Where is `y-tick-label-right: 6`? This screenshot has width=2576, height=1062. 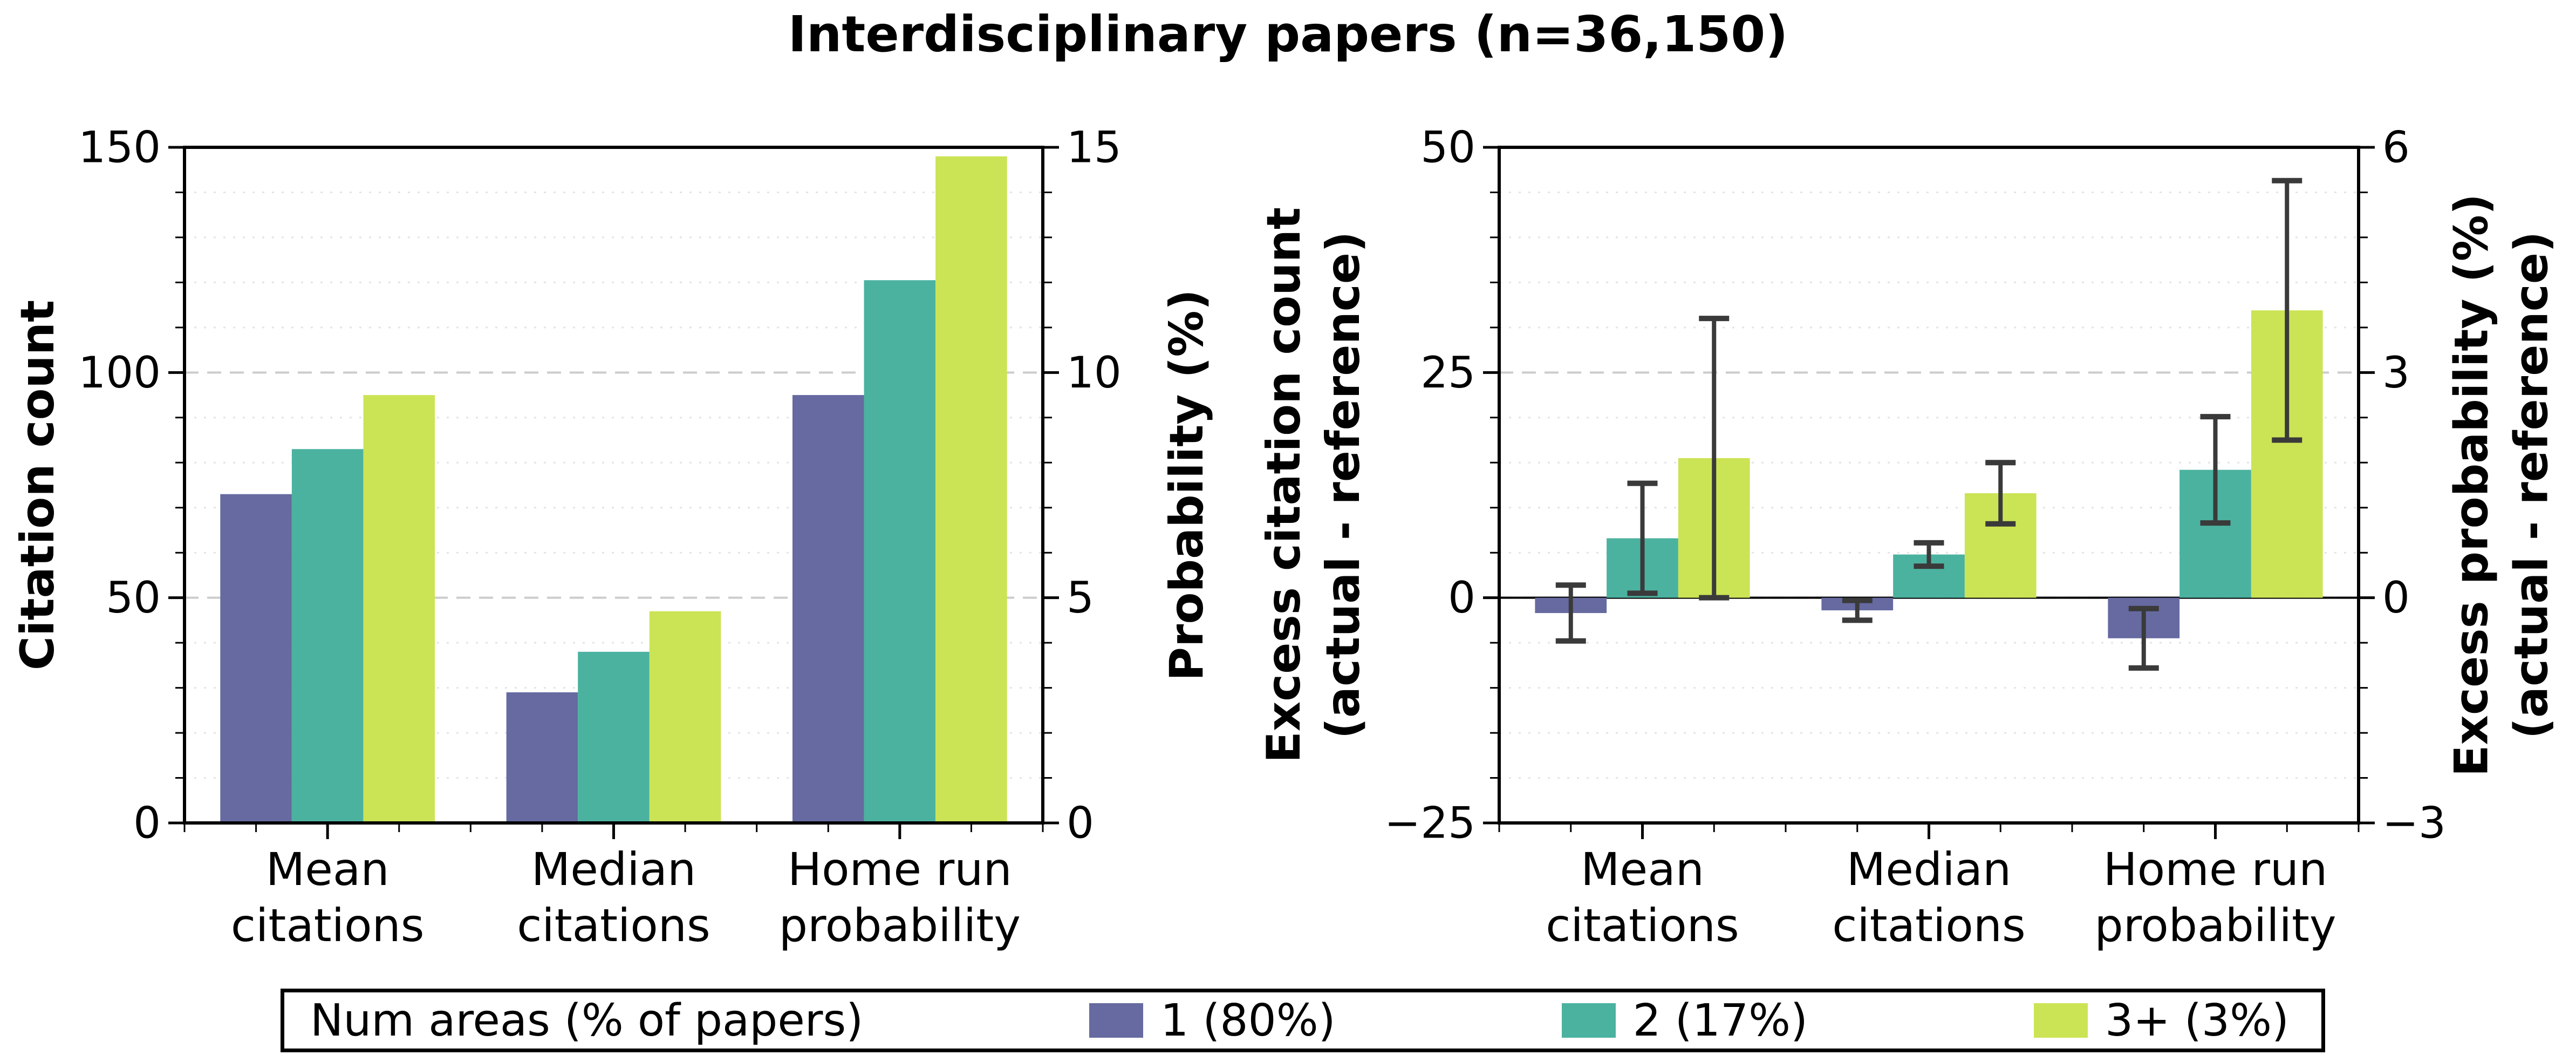 y-tick-label-right: 6 is located at coordinates (2396, 147).